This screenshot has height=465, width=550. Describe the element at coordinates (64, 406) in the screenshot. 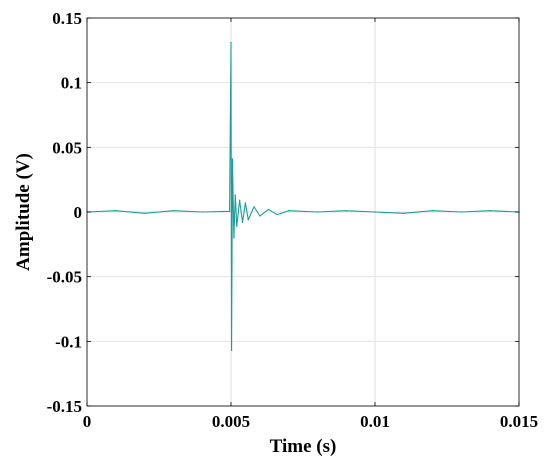

I see `y-tick-label: -0.15` at that location.